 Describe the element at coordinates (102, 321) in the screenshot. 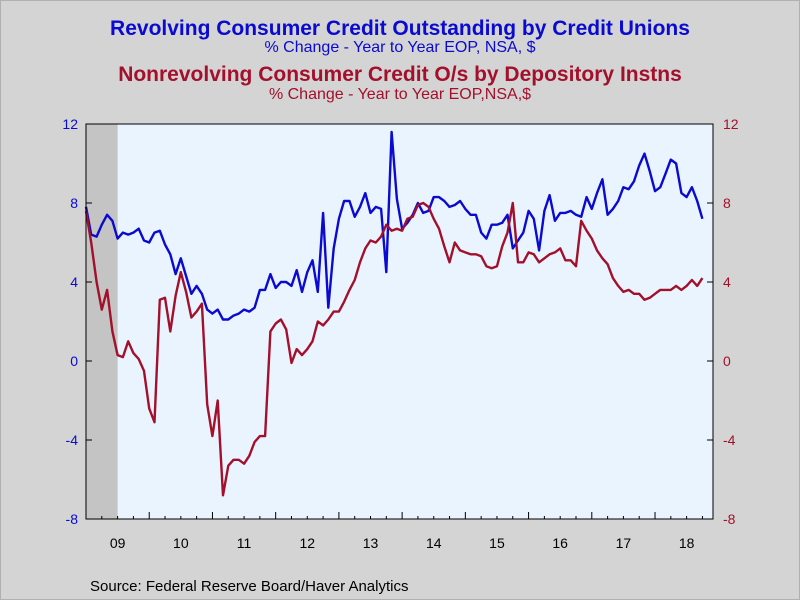

I see `recession-shading` at that location.